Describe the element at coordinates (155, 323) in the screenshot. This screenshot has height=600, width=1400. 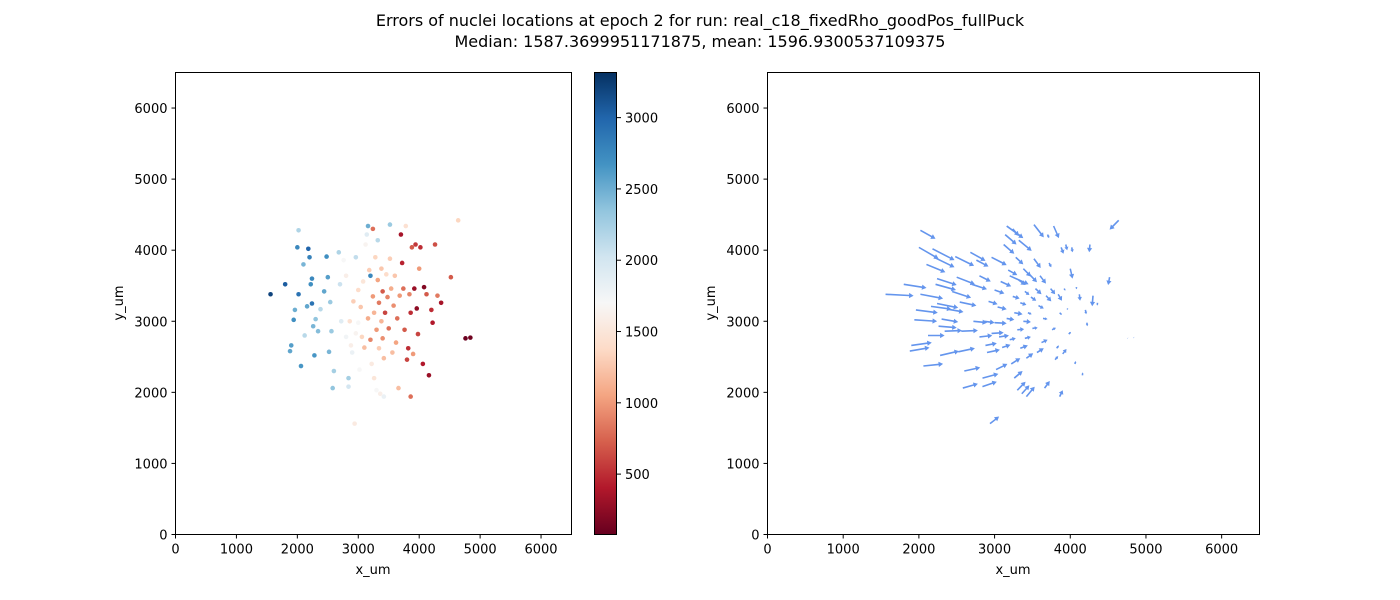
I see `scatter-y-ticks: 0 1000 2000 3000 4000 5000 6000` at that location.